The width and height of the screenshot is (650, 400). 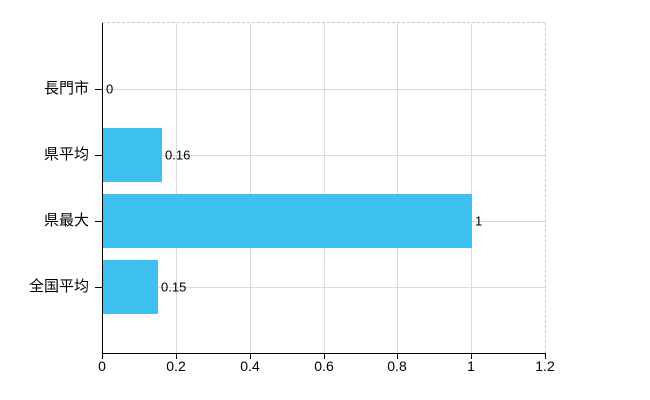 I want to click on x-tick-label: 1.2, so click(x=545, y=366).